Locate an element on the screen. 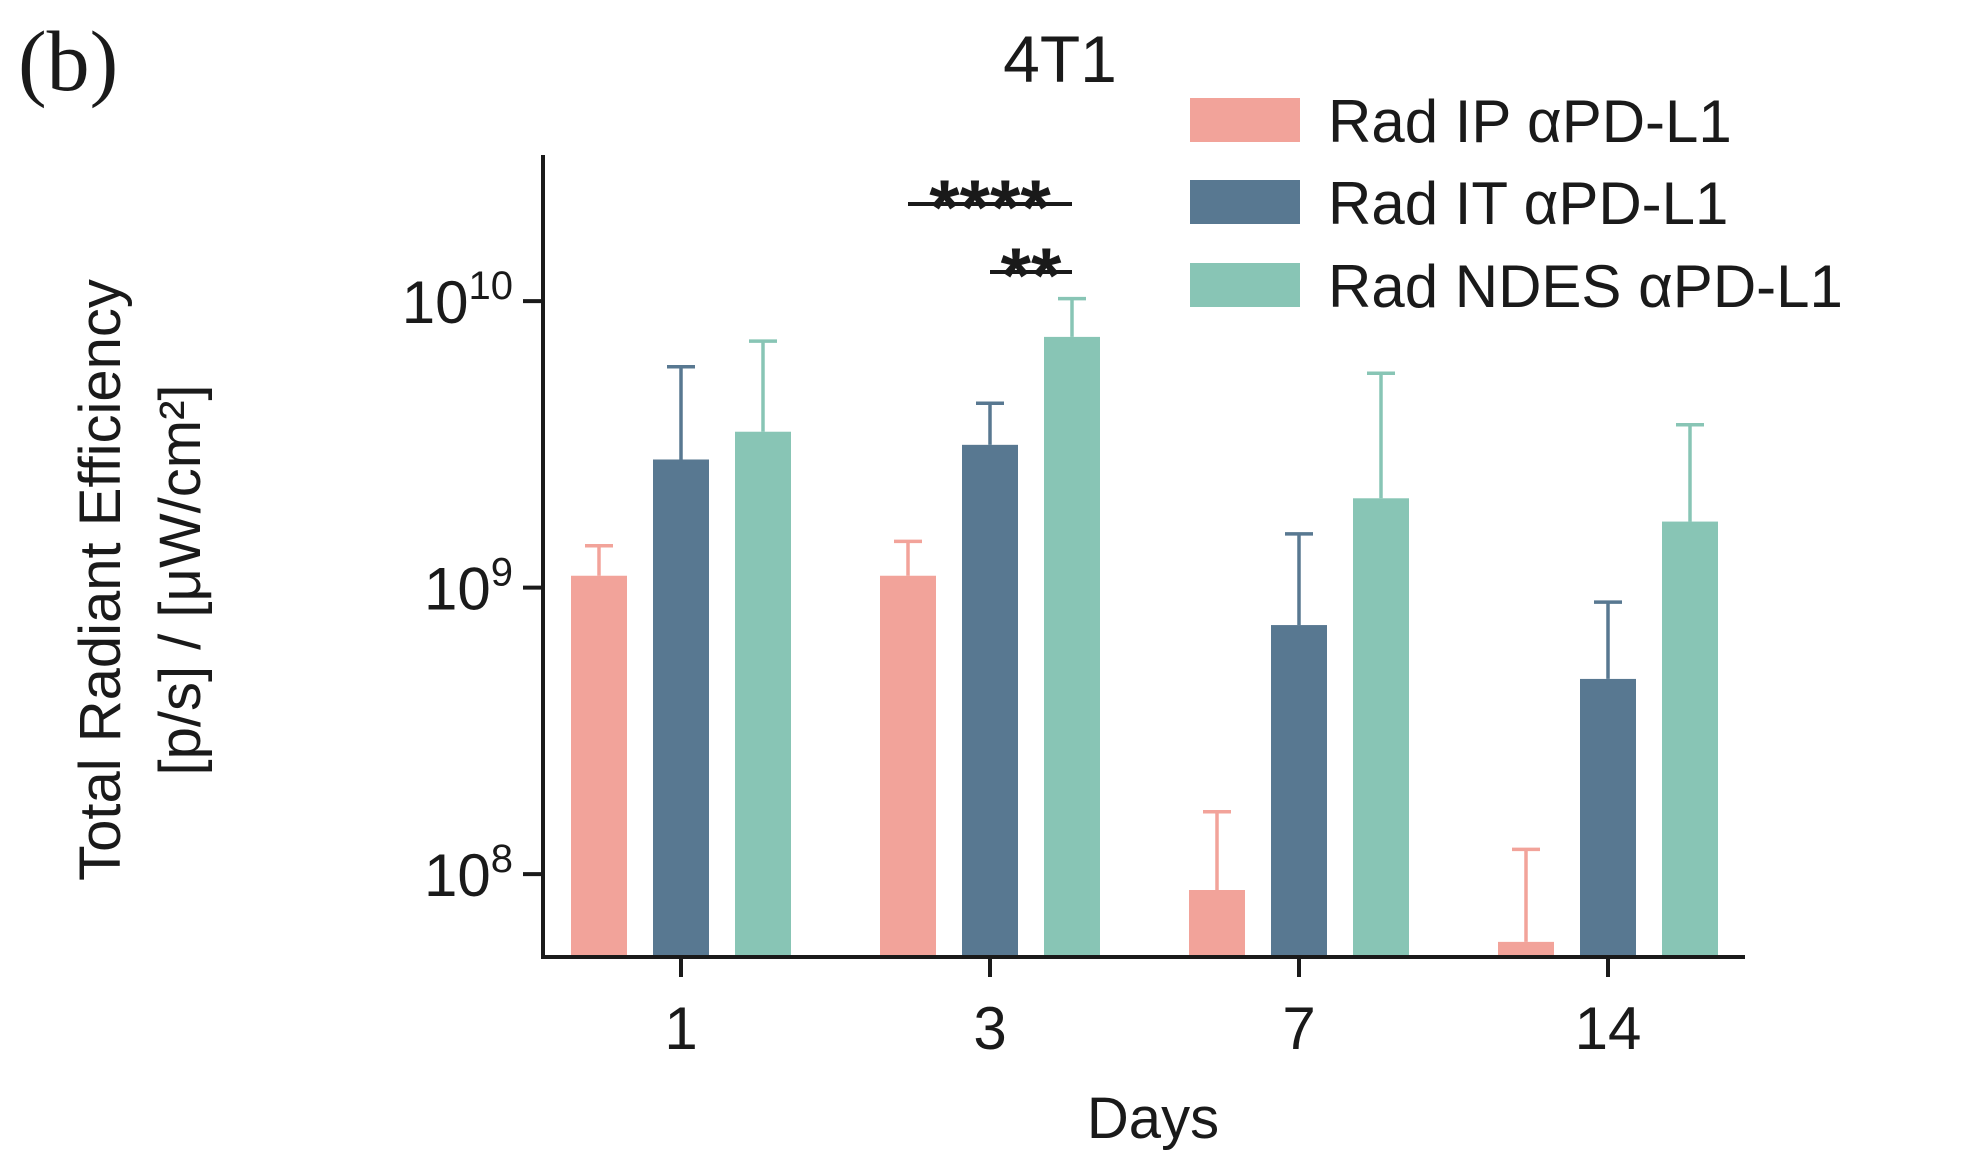  x-tick-label: 1 is located at coordinates (680, 1028).